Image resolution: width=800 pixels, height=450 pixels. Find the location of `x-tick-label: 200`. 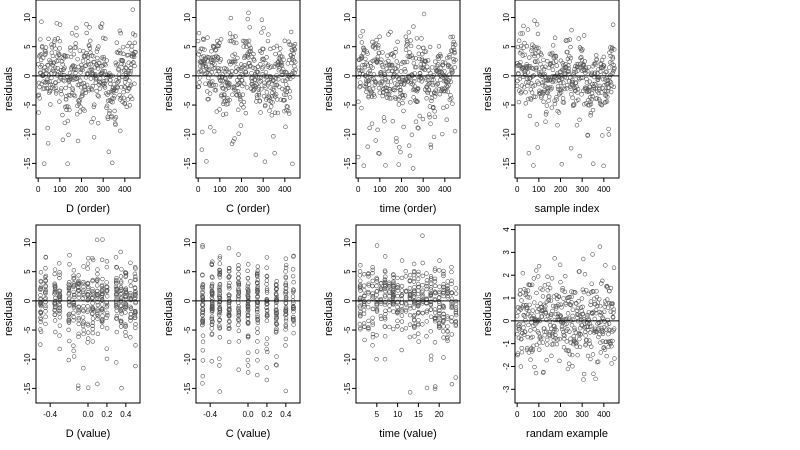

x-tick-label: 200 is located at coordinates (402, 189).